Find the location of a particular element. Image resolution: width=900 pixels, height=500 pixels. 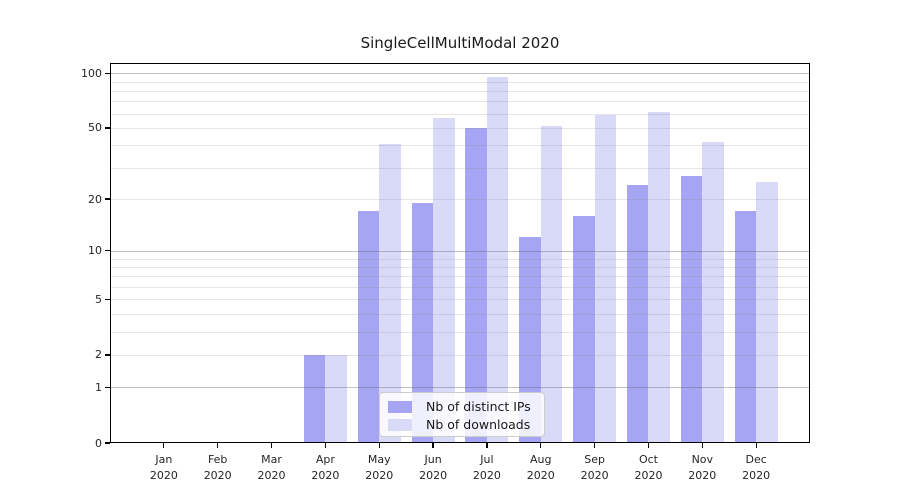

y-tick-label-0: 0 is located at coordinates (98, 443).